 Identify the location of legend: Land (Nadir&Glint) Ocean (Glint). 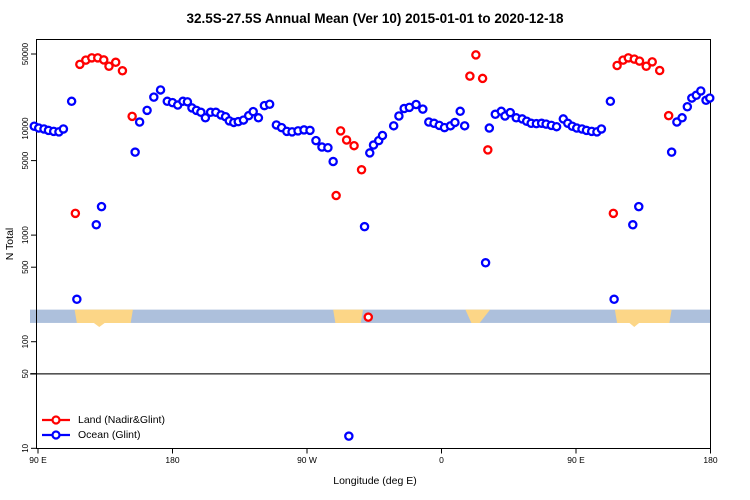
(103, 427).